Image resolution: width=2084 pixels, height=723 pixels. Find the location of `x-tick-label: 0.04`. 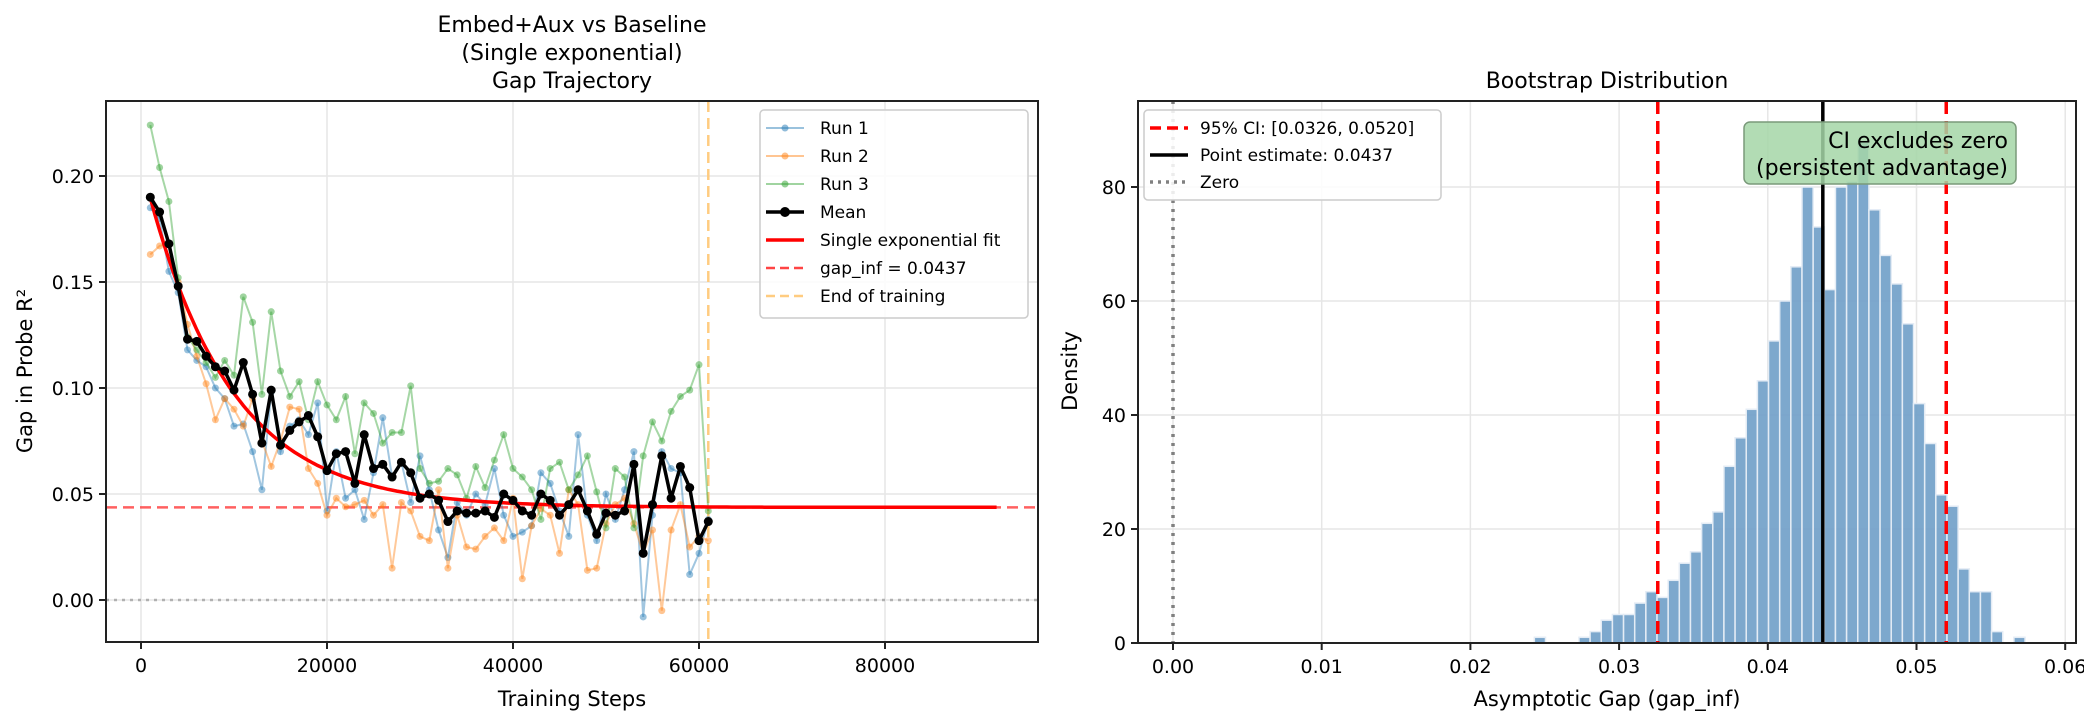

x-tick-label: 0.04 is located at coordinates (1768, 667).